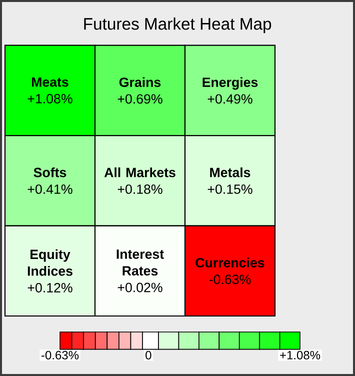 This screenshot has height=376, width=355. What do you see at coordinates (300, 355) in the screenshot?
I see `color-bar-label: +1.08%` at bounding box center [300, 355].